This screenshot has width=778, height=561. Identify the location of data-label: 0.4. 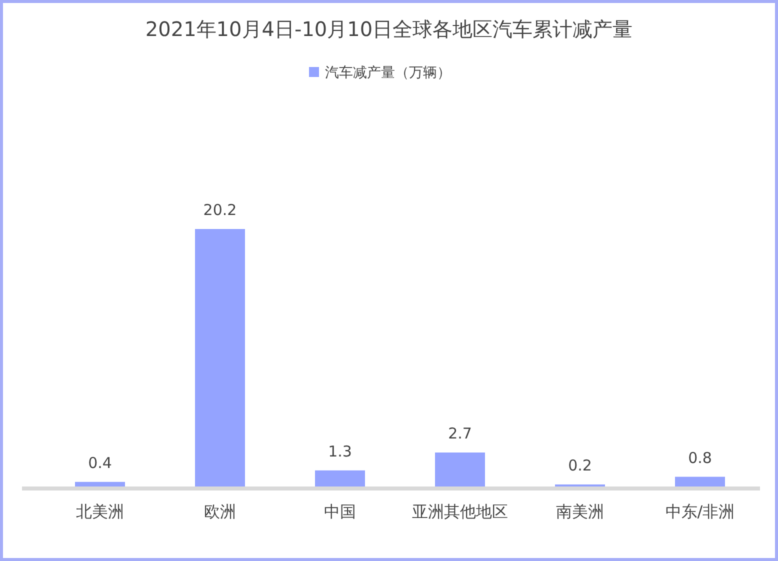
(100, 463).